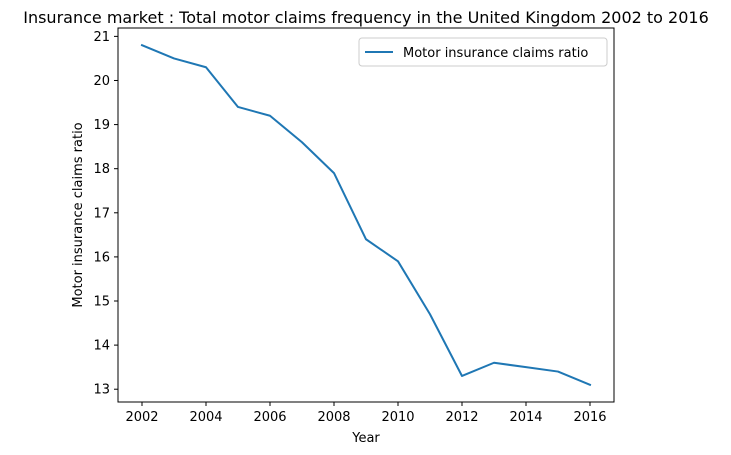 Image resolution: width=731 pixels, height=455 pixels. I want to click on x-tick-label: 2004, so click(205, 417).